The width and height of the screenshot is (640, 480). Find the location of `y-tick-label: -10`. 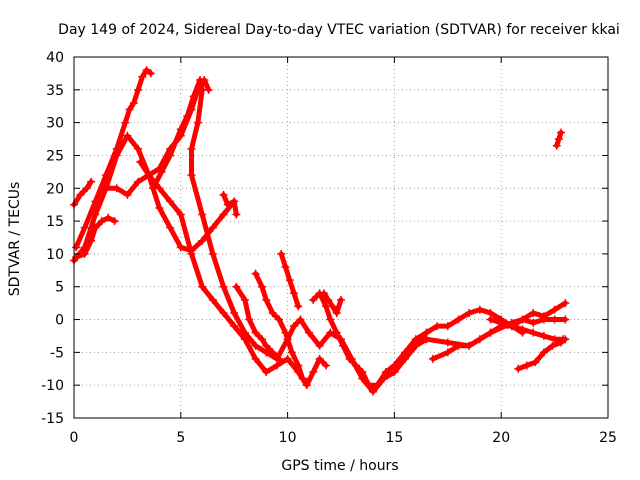

y-tick-label: -10 is located at coordinates (52, 386).